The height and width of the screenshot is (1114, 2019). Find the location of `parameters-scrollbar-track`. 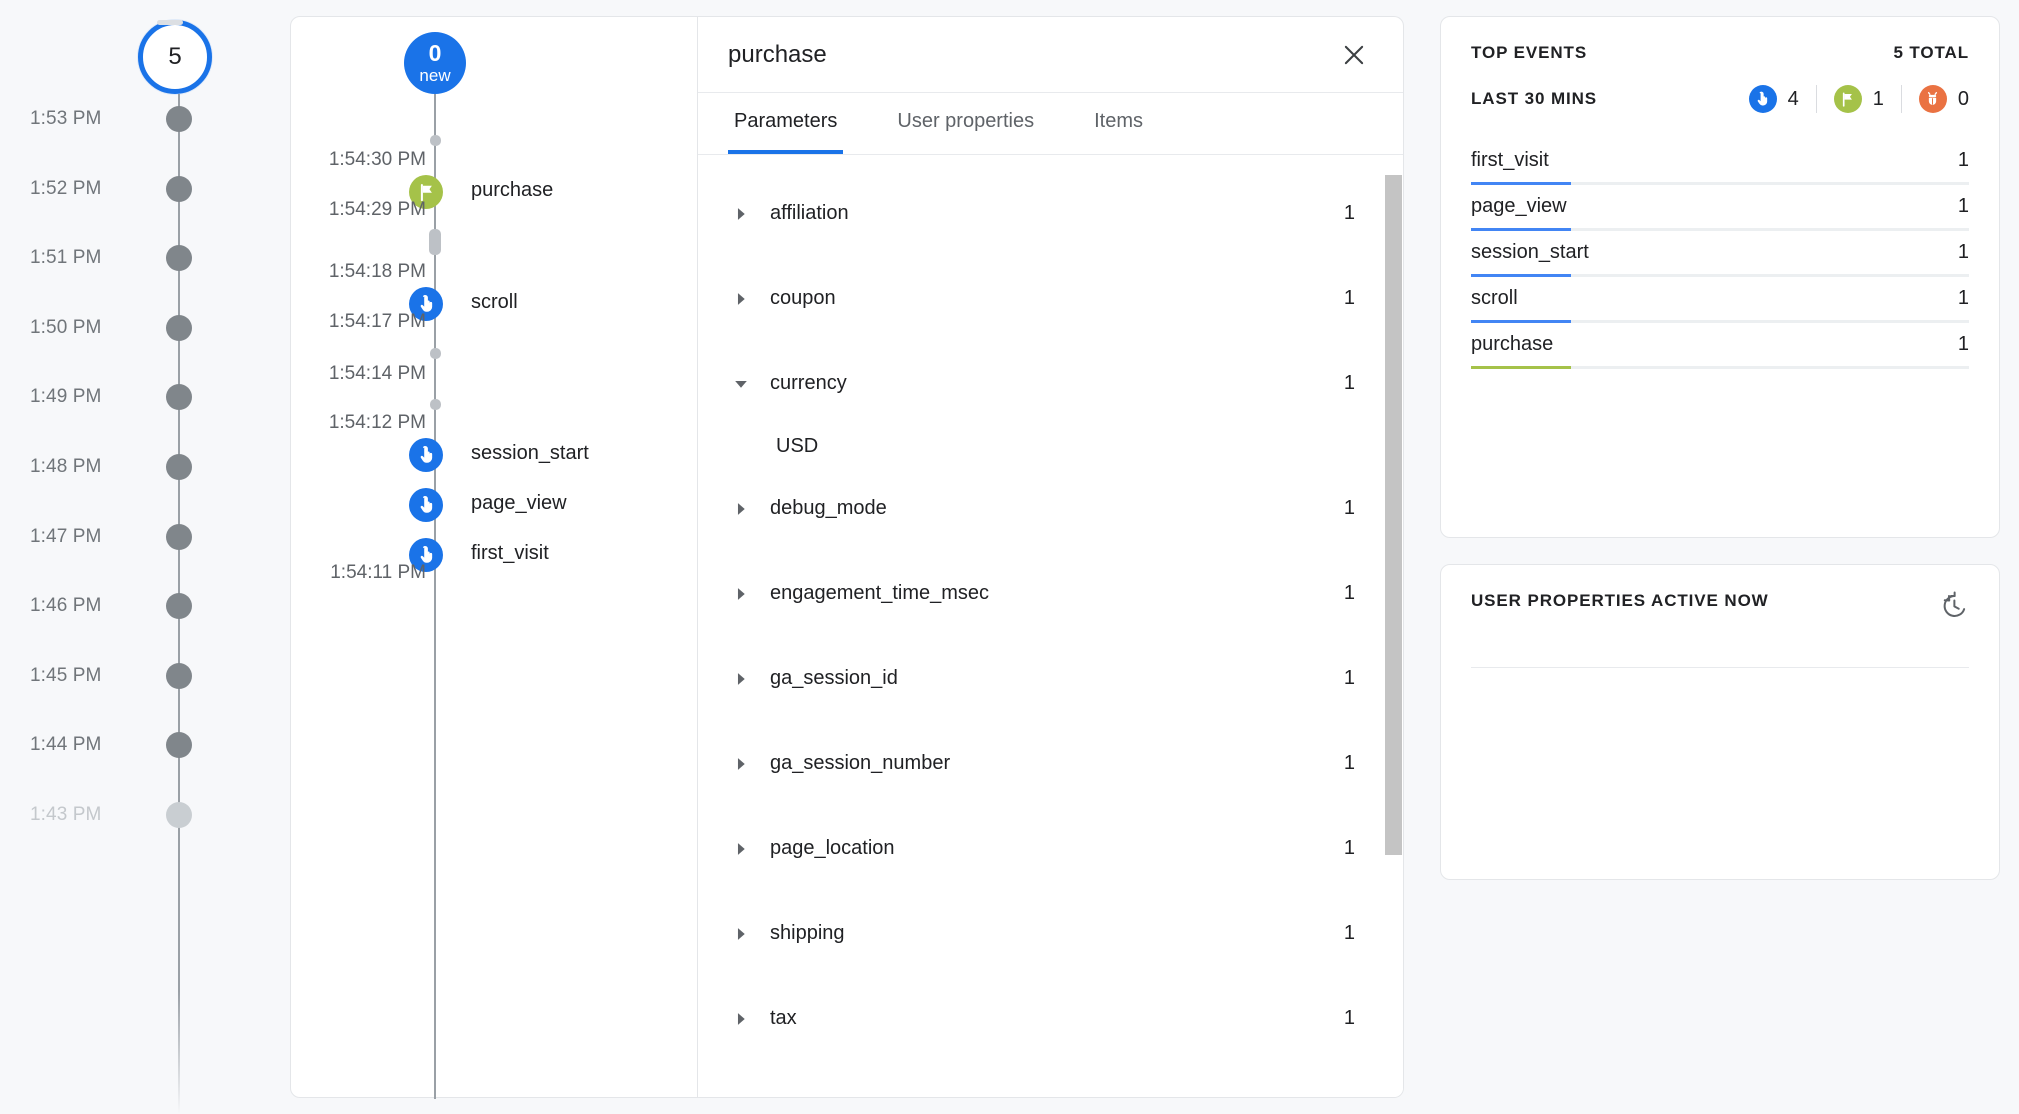

parameters-scrollbar-track is located at coordinates (1393, 626).